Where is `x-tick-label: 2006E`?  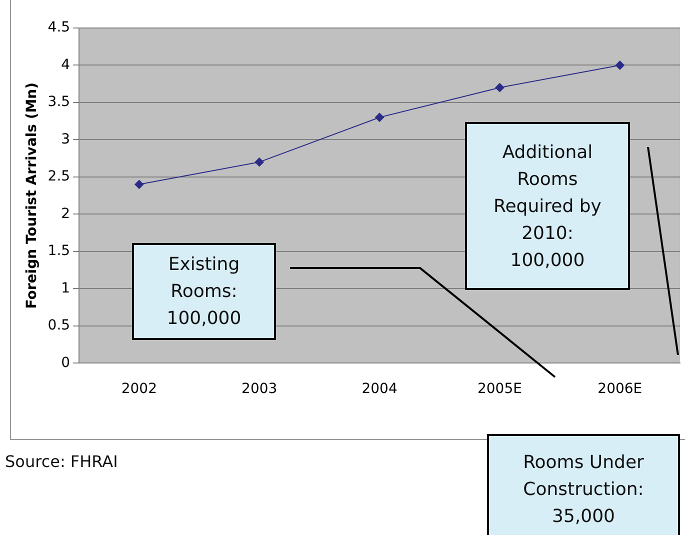
x-tick-label: 2006E is located at coordinates (620, 389).